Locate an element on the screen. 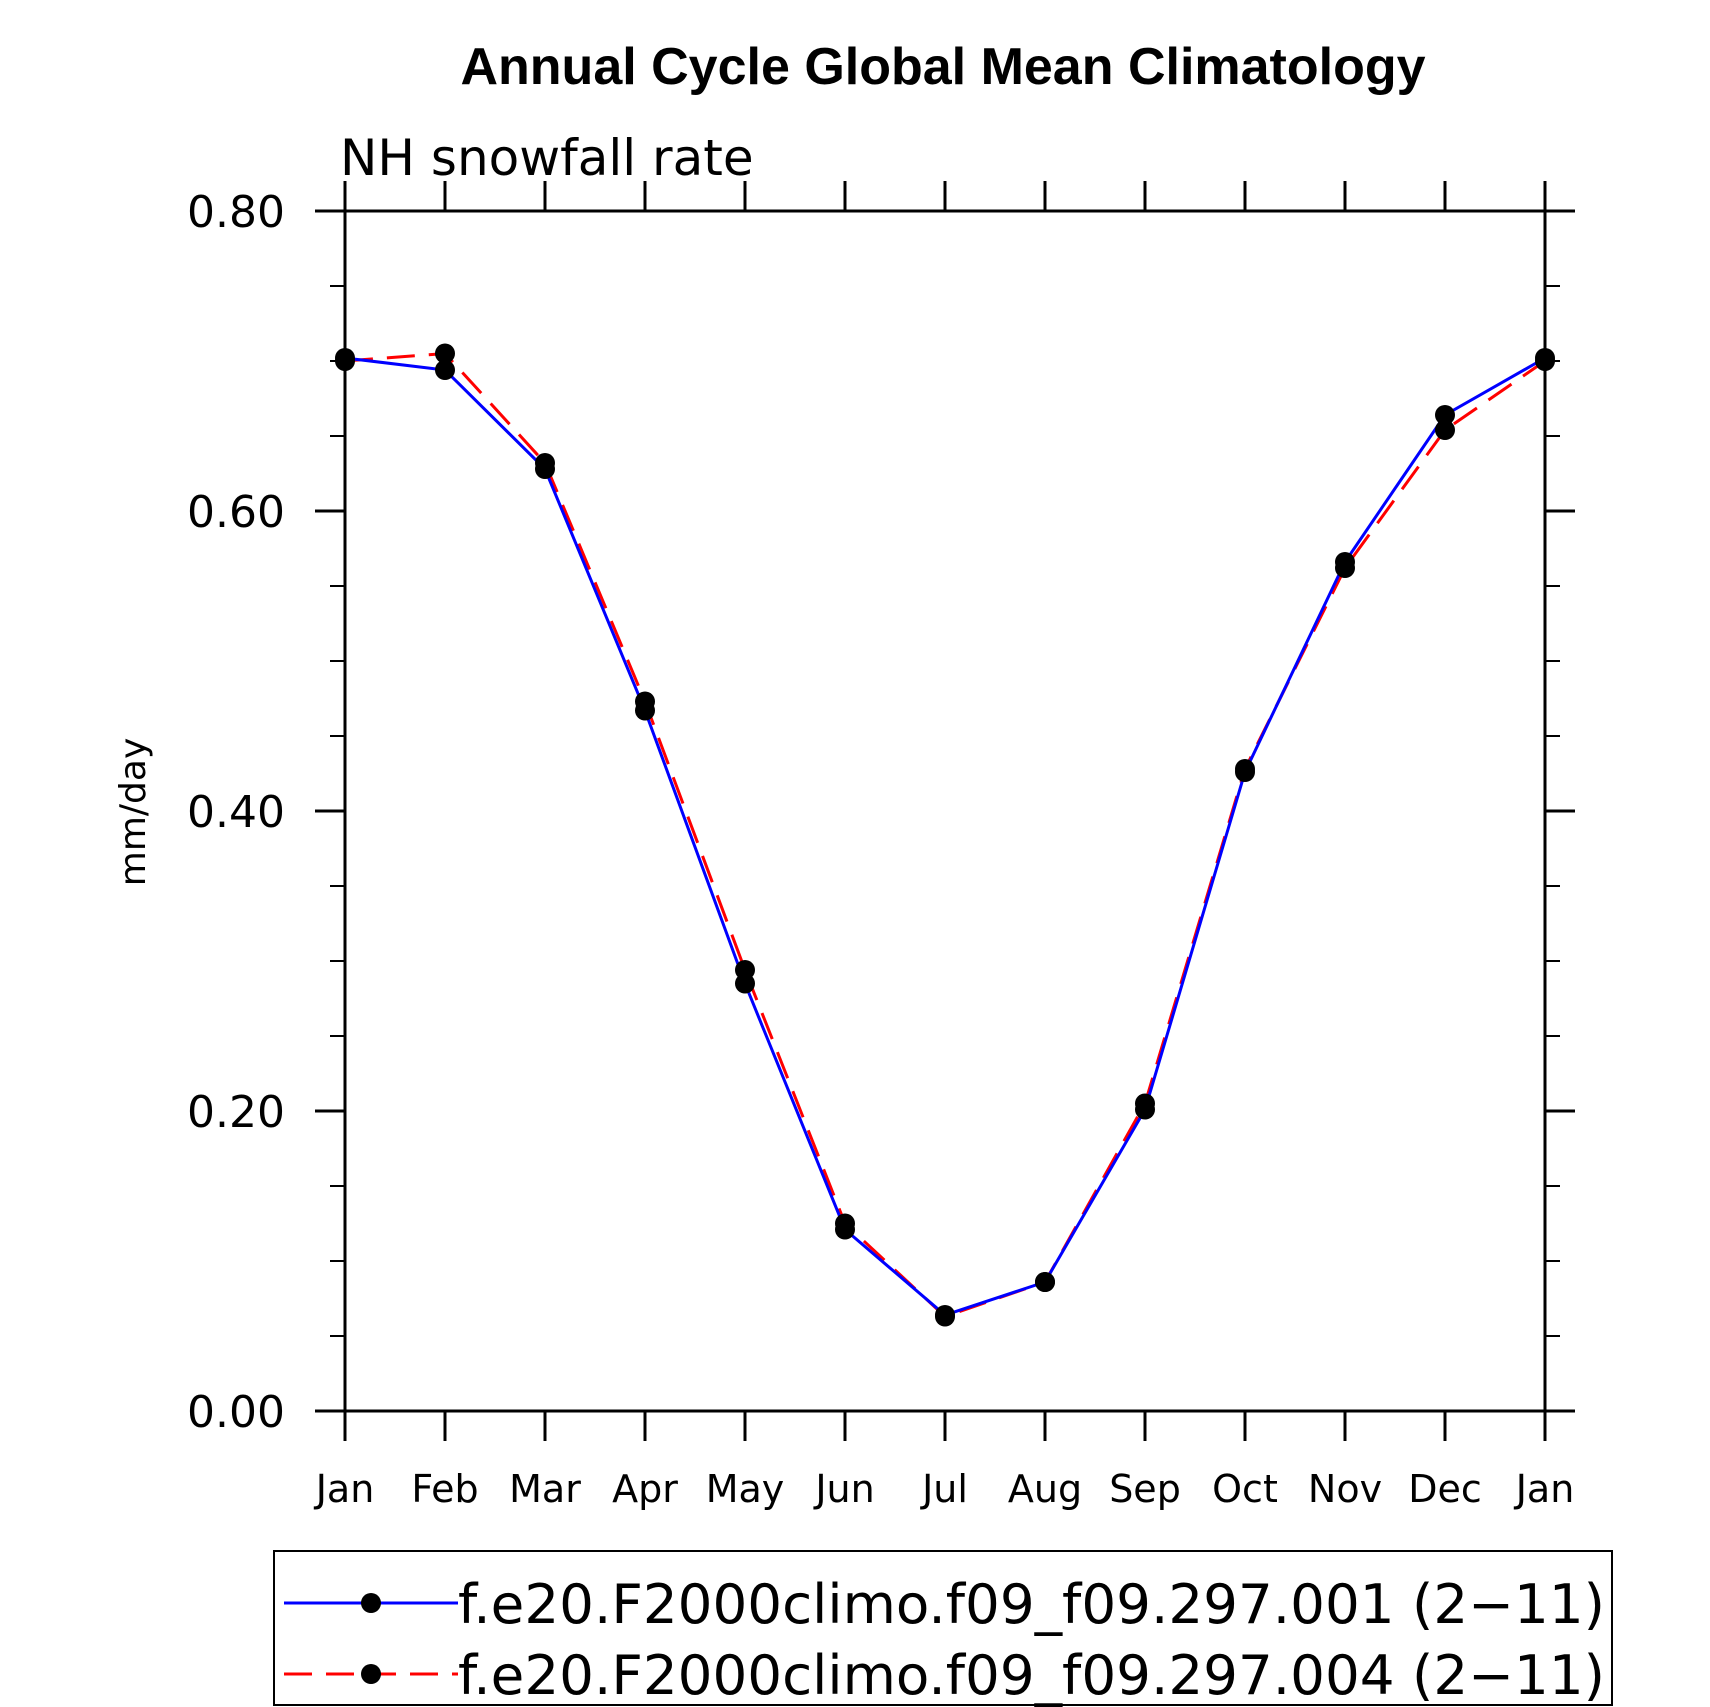  x-tick-label: Feb is located at coordinates (444, 1489).